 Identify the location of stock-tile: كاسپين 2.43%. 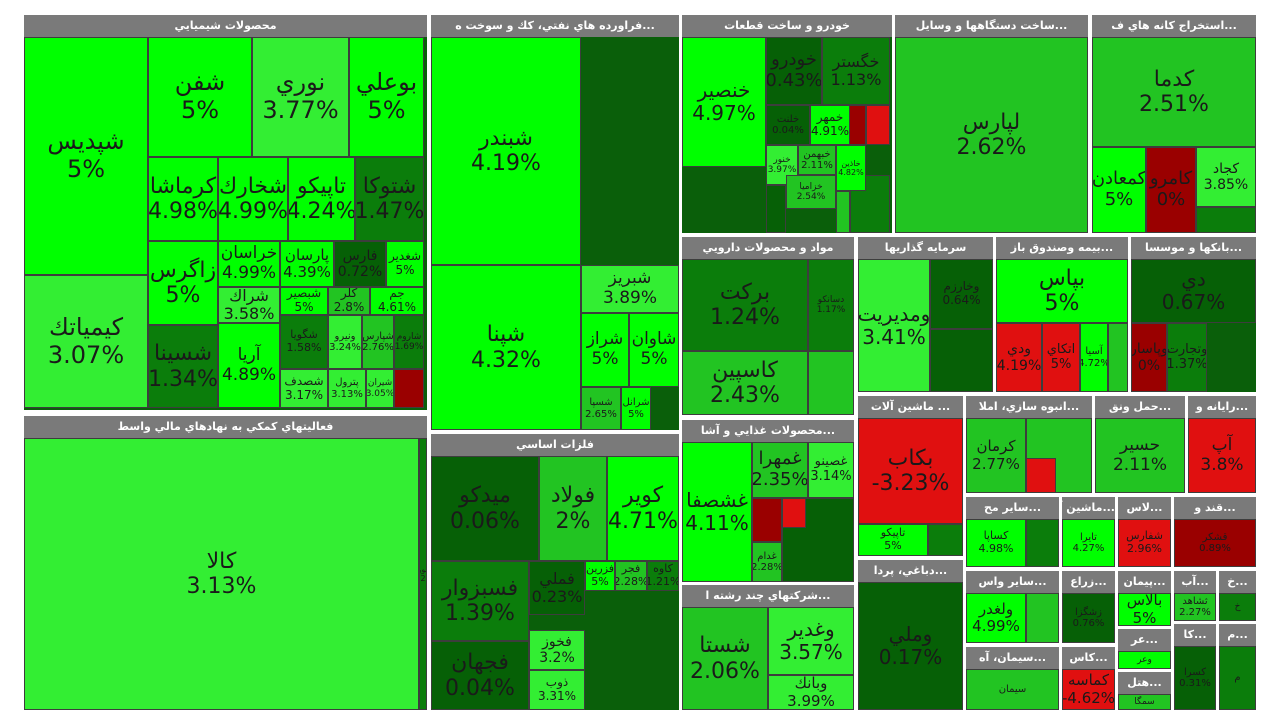
(745, 383).